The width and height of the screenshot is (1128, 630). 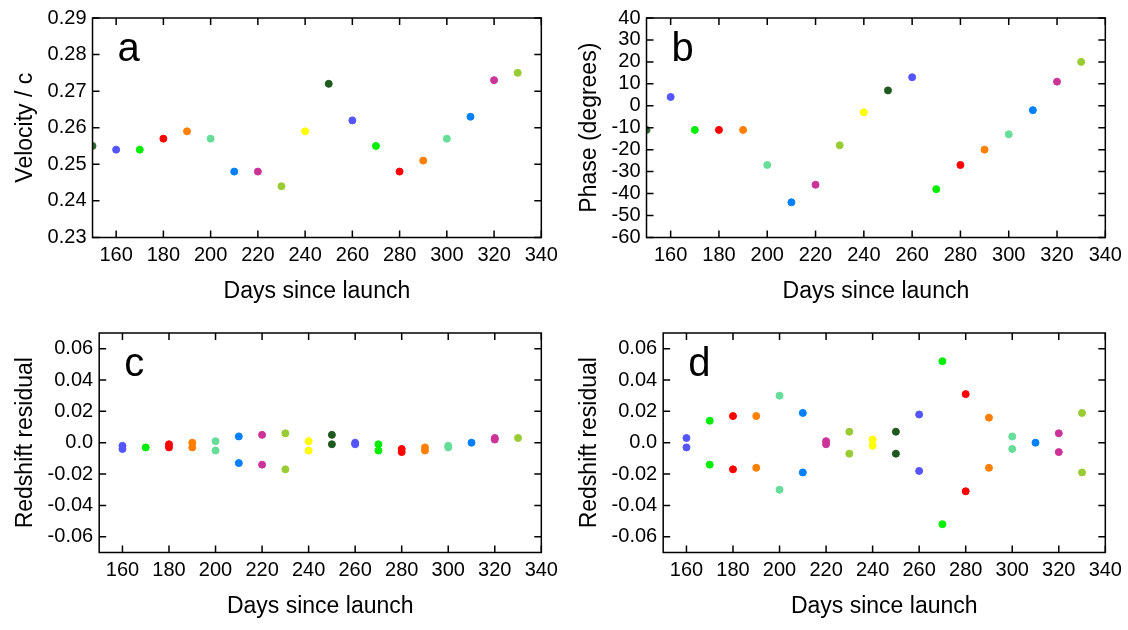 I want to click on y-tick-label: 0.26, so click(x=67, y=126).